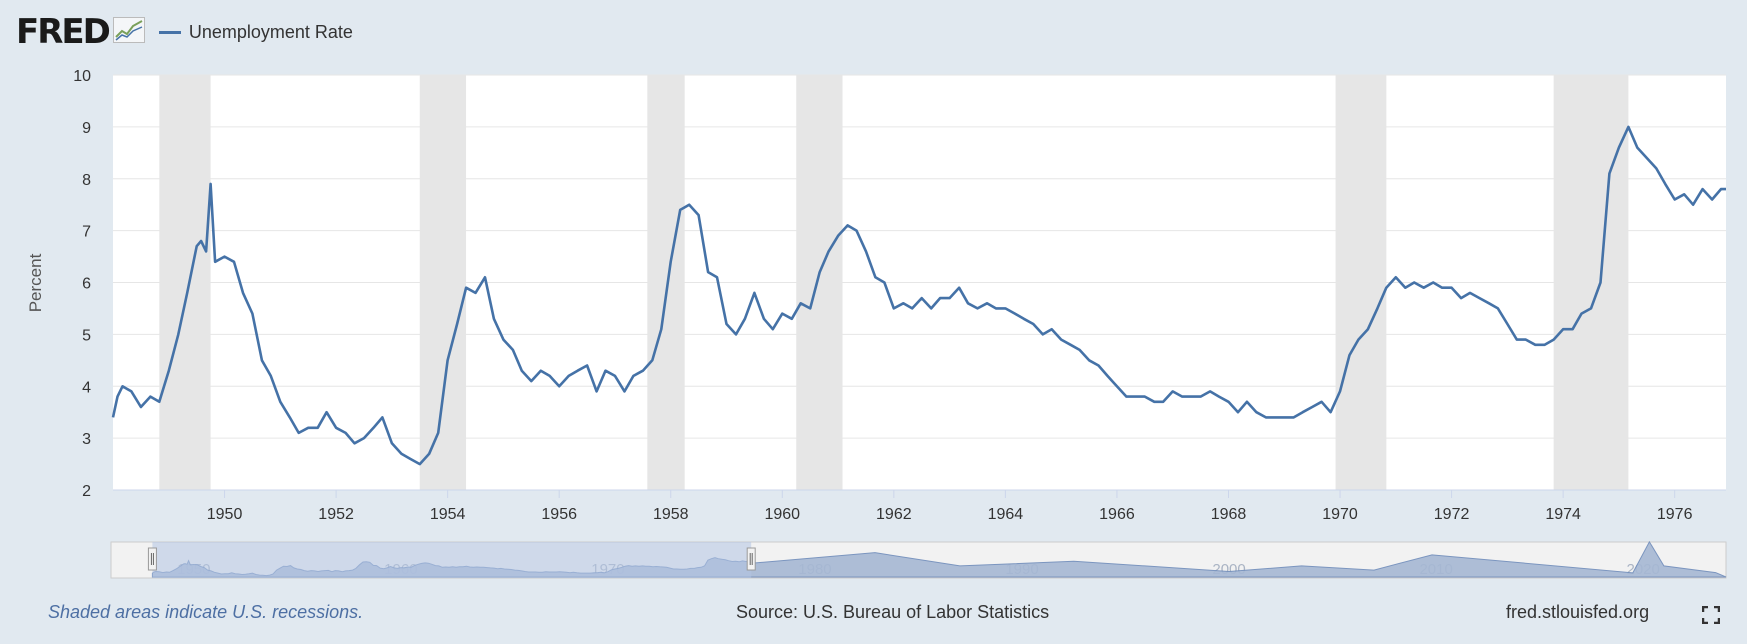 Image resolution: width=1747 pixels, height=644 pixels. I want to click on site-link: fred.stlouisfed.org, so click(1578, 612).